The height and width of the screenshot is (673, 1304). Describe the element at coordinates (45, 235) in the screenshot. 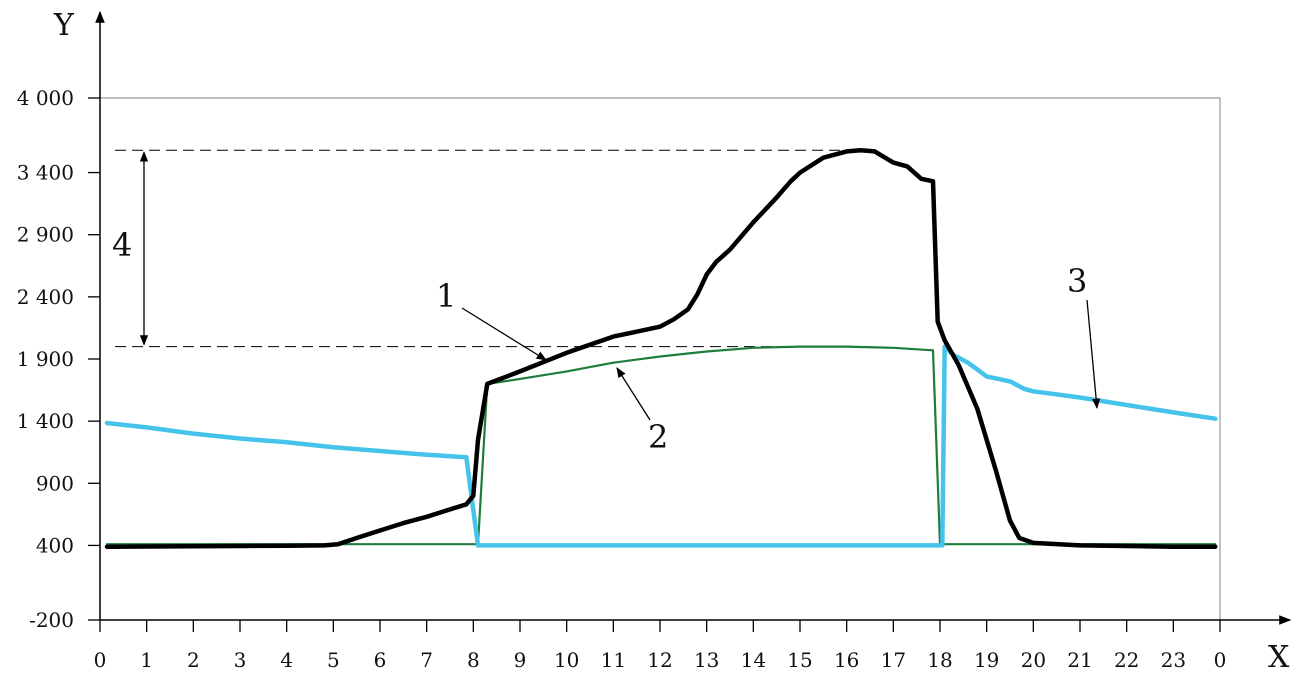

I see `y-tick-label: 2 900` at that location.